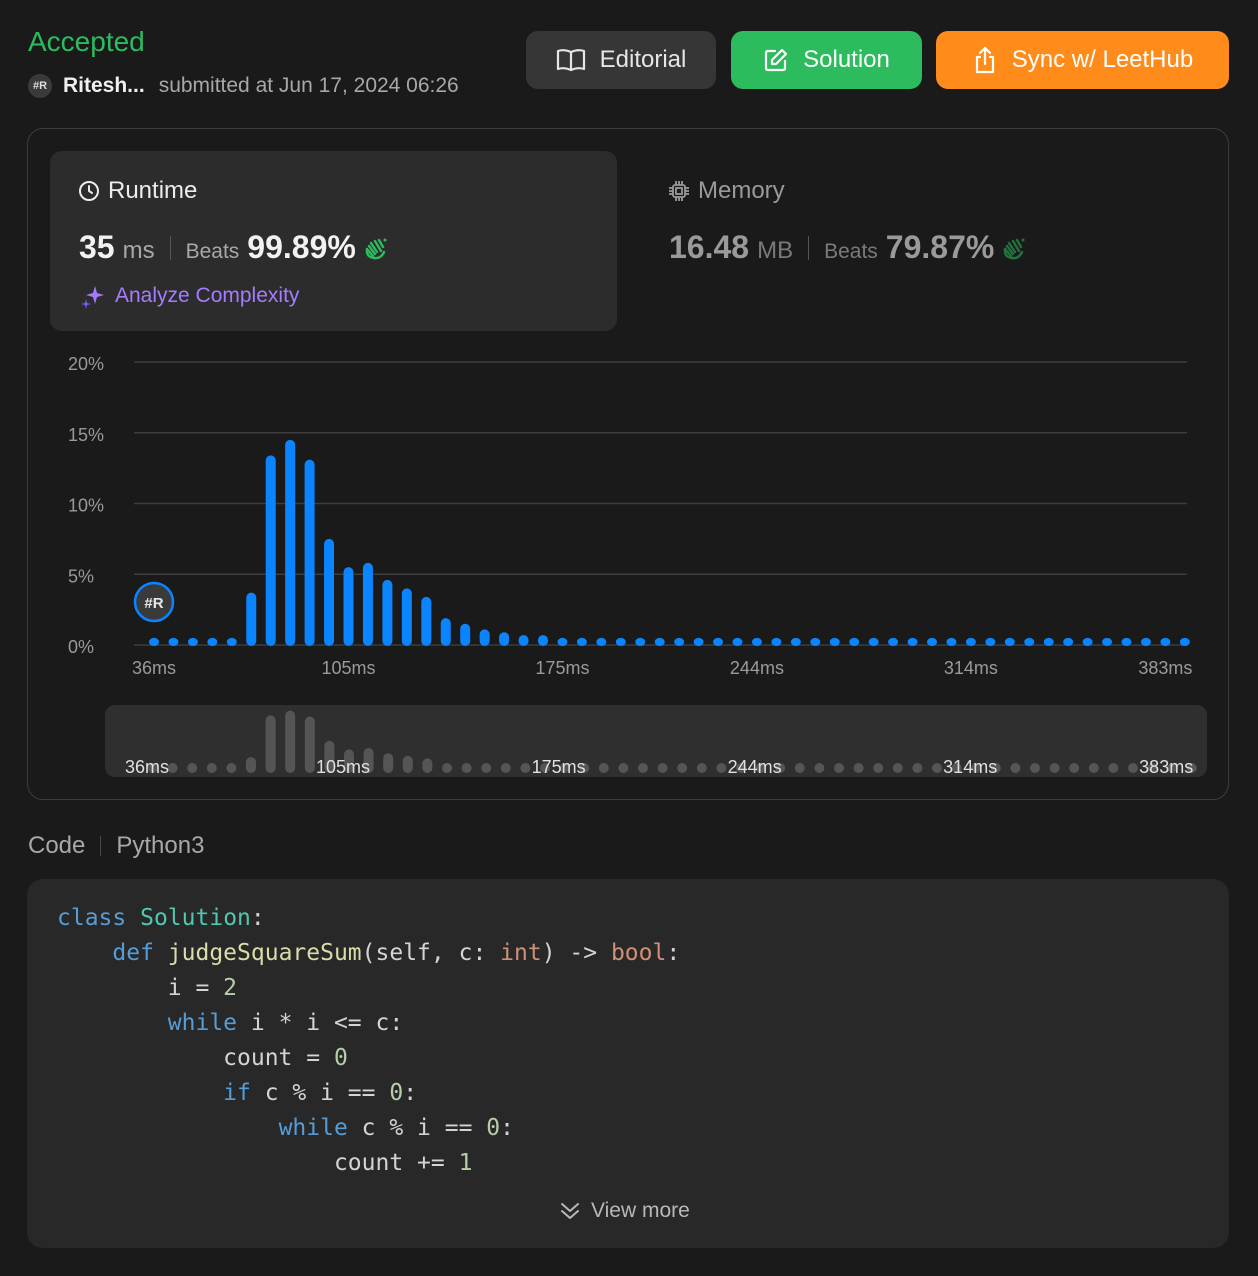  I want to click on view-more-button: View more, so click(624, 1211).